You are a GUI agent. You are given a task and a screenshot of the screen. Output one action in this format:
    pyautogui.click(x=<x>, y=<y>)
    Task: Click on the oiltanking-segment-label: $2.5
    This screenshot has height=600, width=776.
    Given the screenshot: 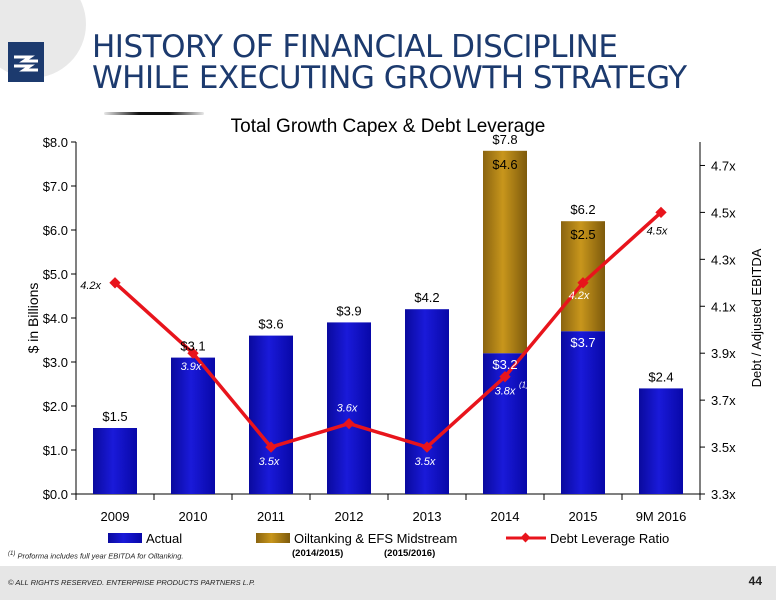 What is the action you would take?
    pyautogui.click(x=582, y=234)
    